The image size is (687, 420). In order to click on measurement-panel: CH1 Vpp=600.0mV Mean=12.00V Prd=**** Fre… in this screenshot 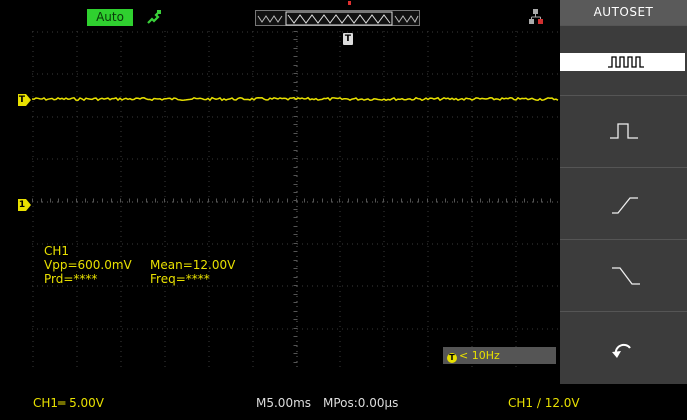, I will do `click(139, 265)`.